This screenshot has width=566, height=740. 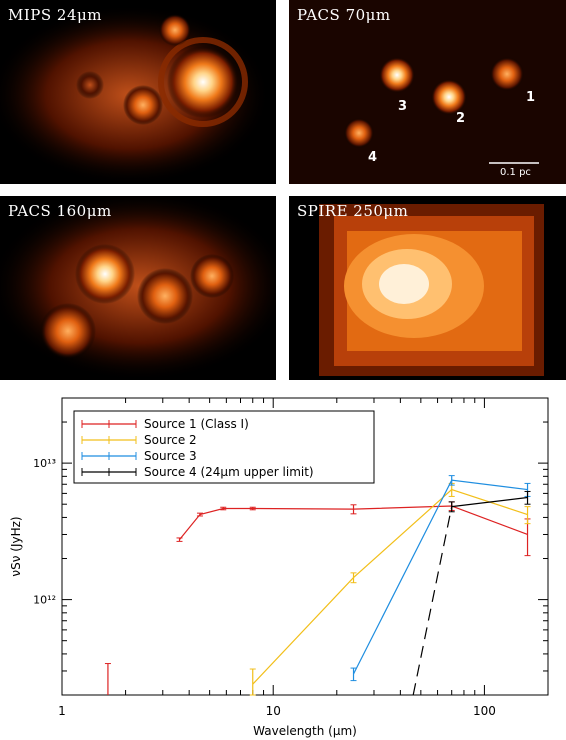 I want to click on panel-pacs70: 1 2 3 4 0.1 pc PACS 70μm, so click(x=427, y=92).